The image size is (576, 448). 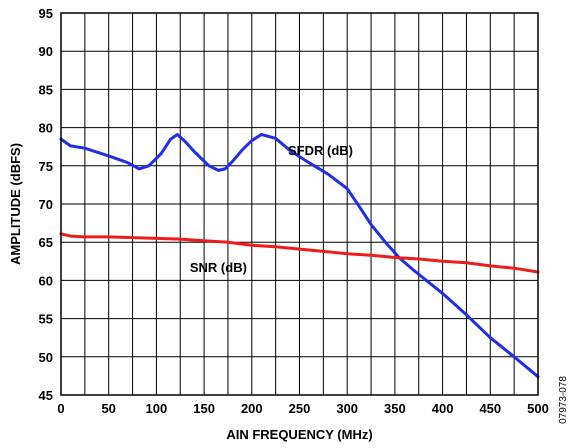 What do you see at coordinates (108, 408) in the screenshot?
I see `x-tick-label: 50` at bounding box center [108, 408].